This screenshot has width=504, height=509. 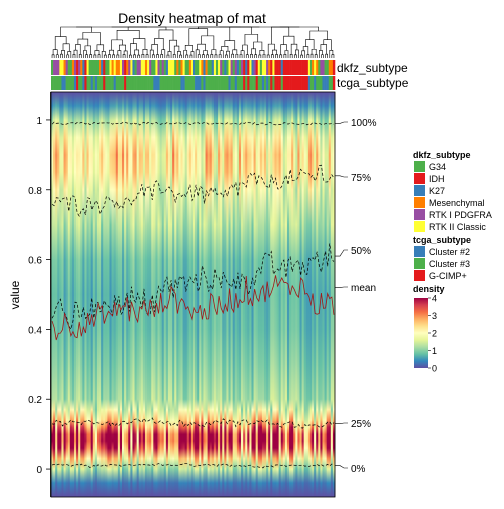 I want to click on quantile-line-100pct, so click(x=193, y=123).